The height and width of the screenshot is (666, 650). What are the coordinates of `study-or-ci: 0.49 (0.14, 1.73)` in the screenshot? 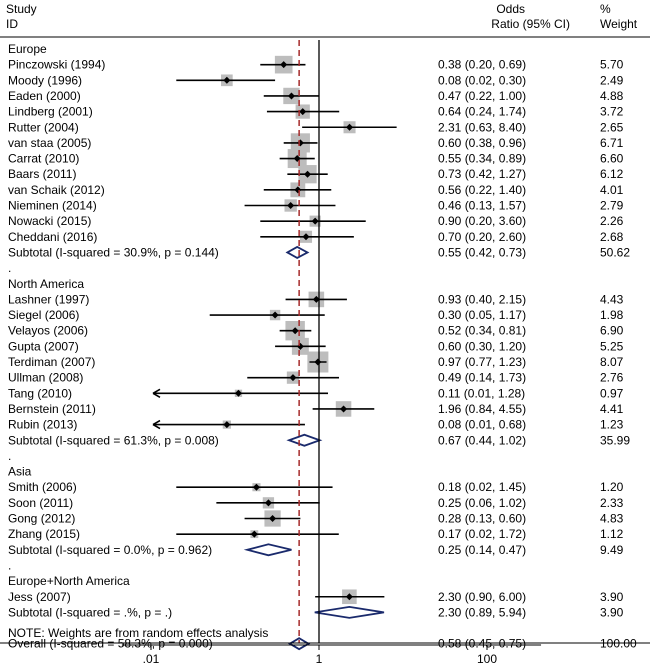 It's located at (482, 378).